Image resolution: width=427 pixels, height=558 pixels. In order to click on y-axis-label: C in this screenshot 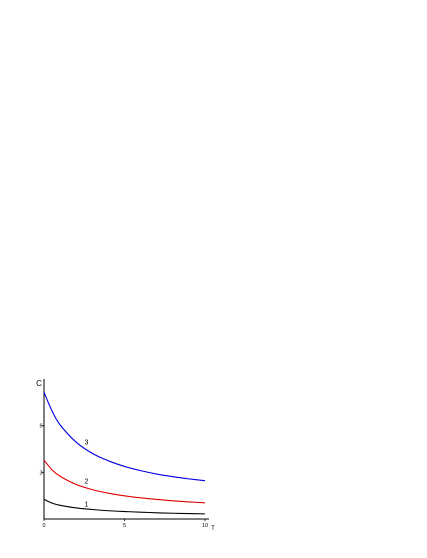, I will do `click(39, 383)`.